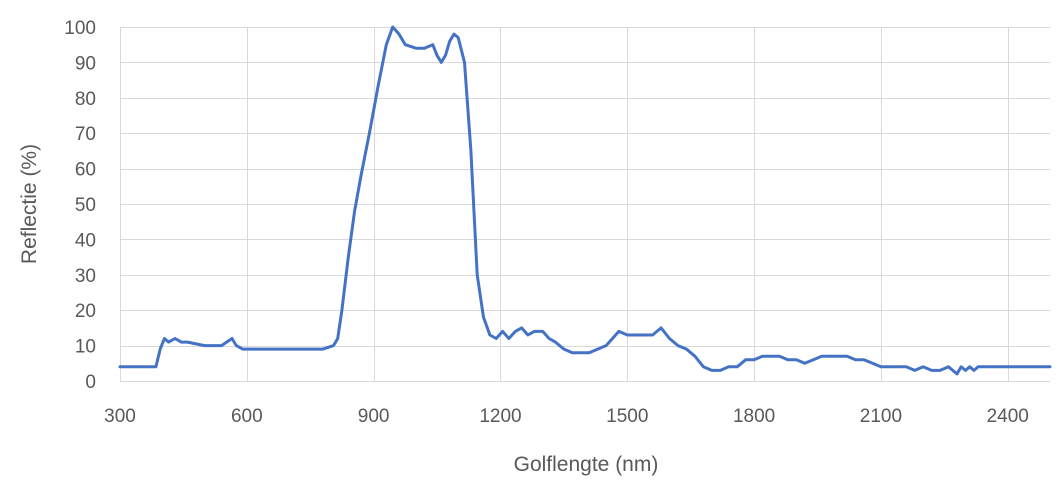 This screenshot has width=1062, height=483. What do you see at coordinates (85, 276) in the screenshot?
I see `y-tick-label-30: 30` at bounding box center [85, 276].